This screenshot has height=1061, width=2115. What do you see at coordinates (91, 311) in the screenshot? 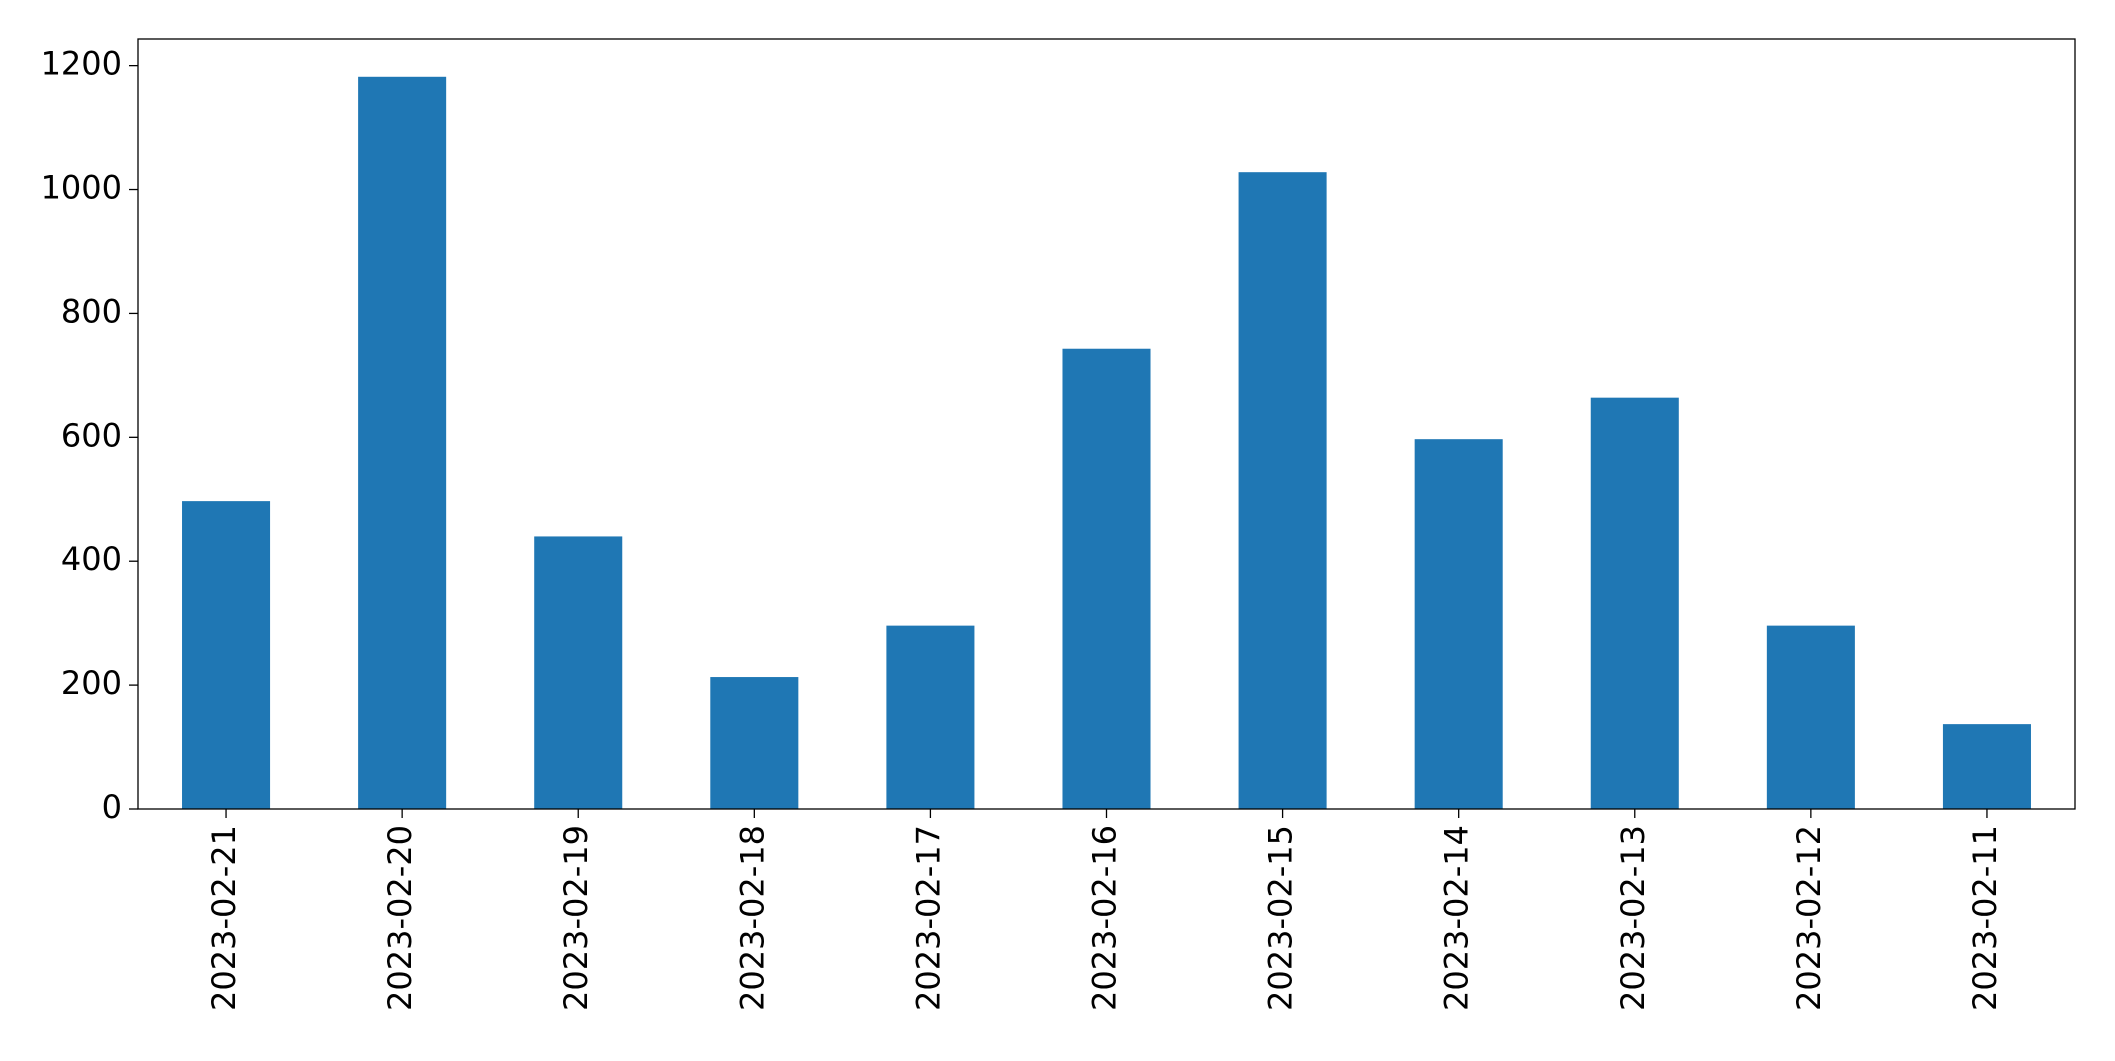
I see `y-tick-label: 800` at bounding box center [91, 311].